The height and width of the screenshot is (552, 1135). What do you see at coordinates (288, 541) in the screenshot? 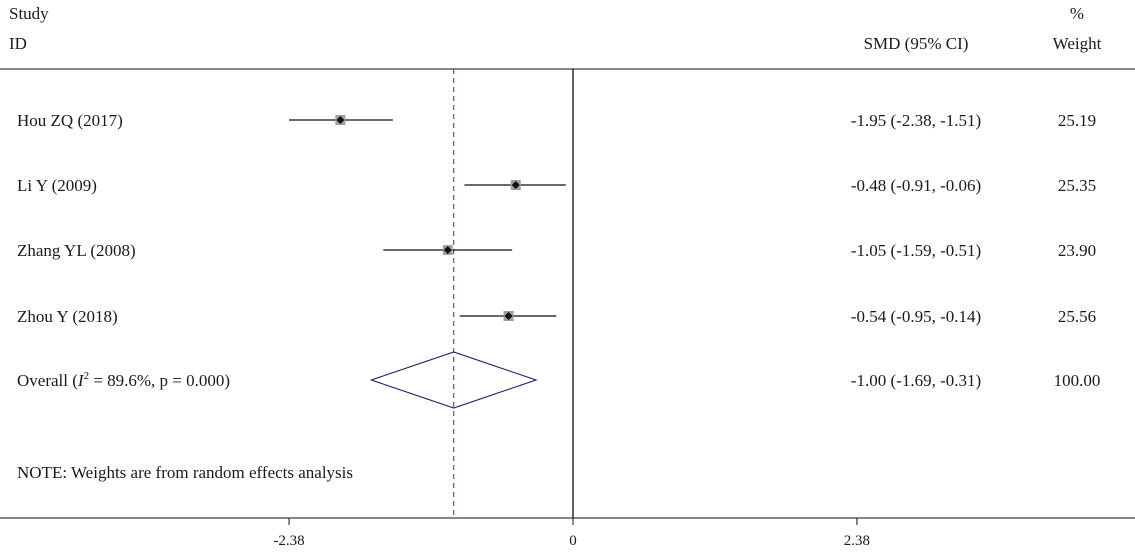
I see `x-tick-label: -2.38` at bounding box center [288, 541].